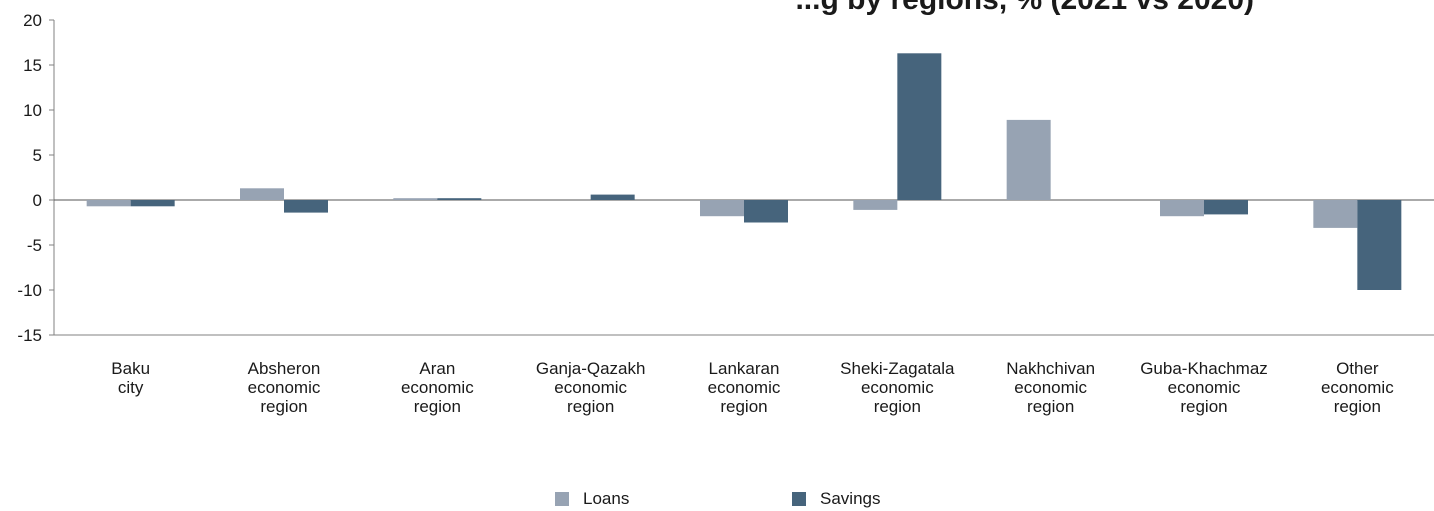 The height and width of the screenshot is (511, 1434). I want to click on x-category-label: Baku city, so click(130, 378).